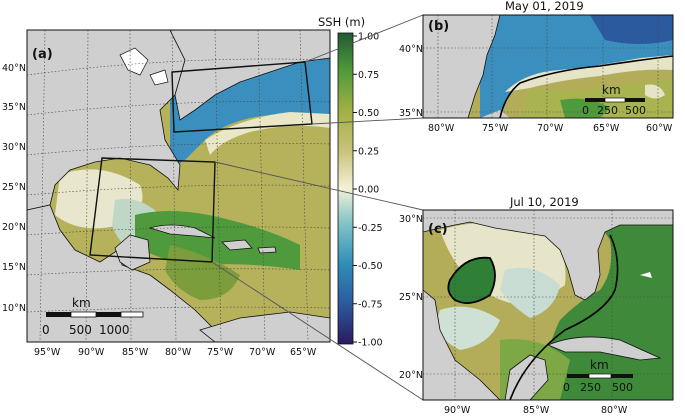 This screenshot has height=419, width=685. I want to click on panel-a-lat-labels: 40°N 35°N 30°N 25°N 20°N 15°N 10°N, so click(14, 188).